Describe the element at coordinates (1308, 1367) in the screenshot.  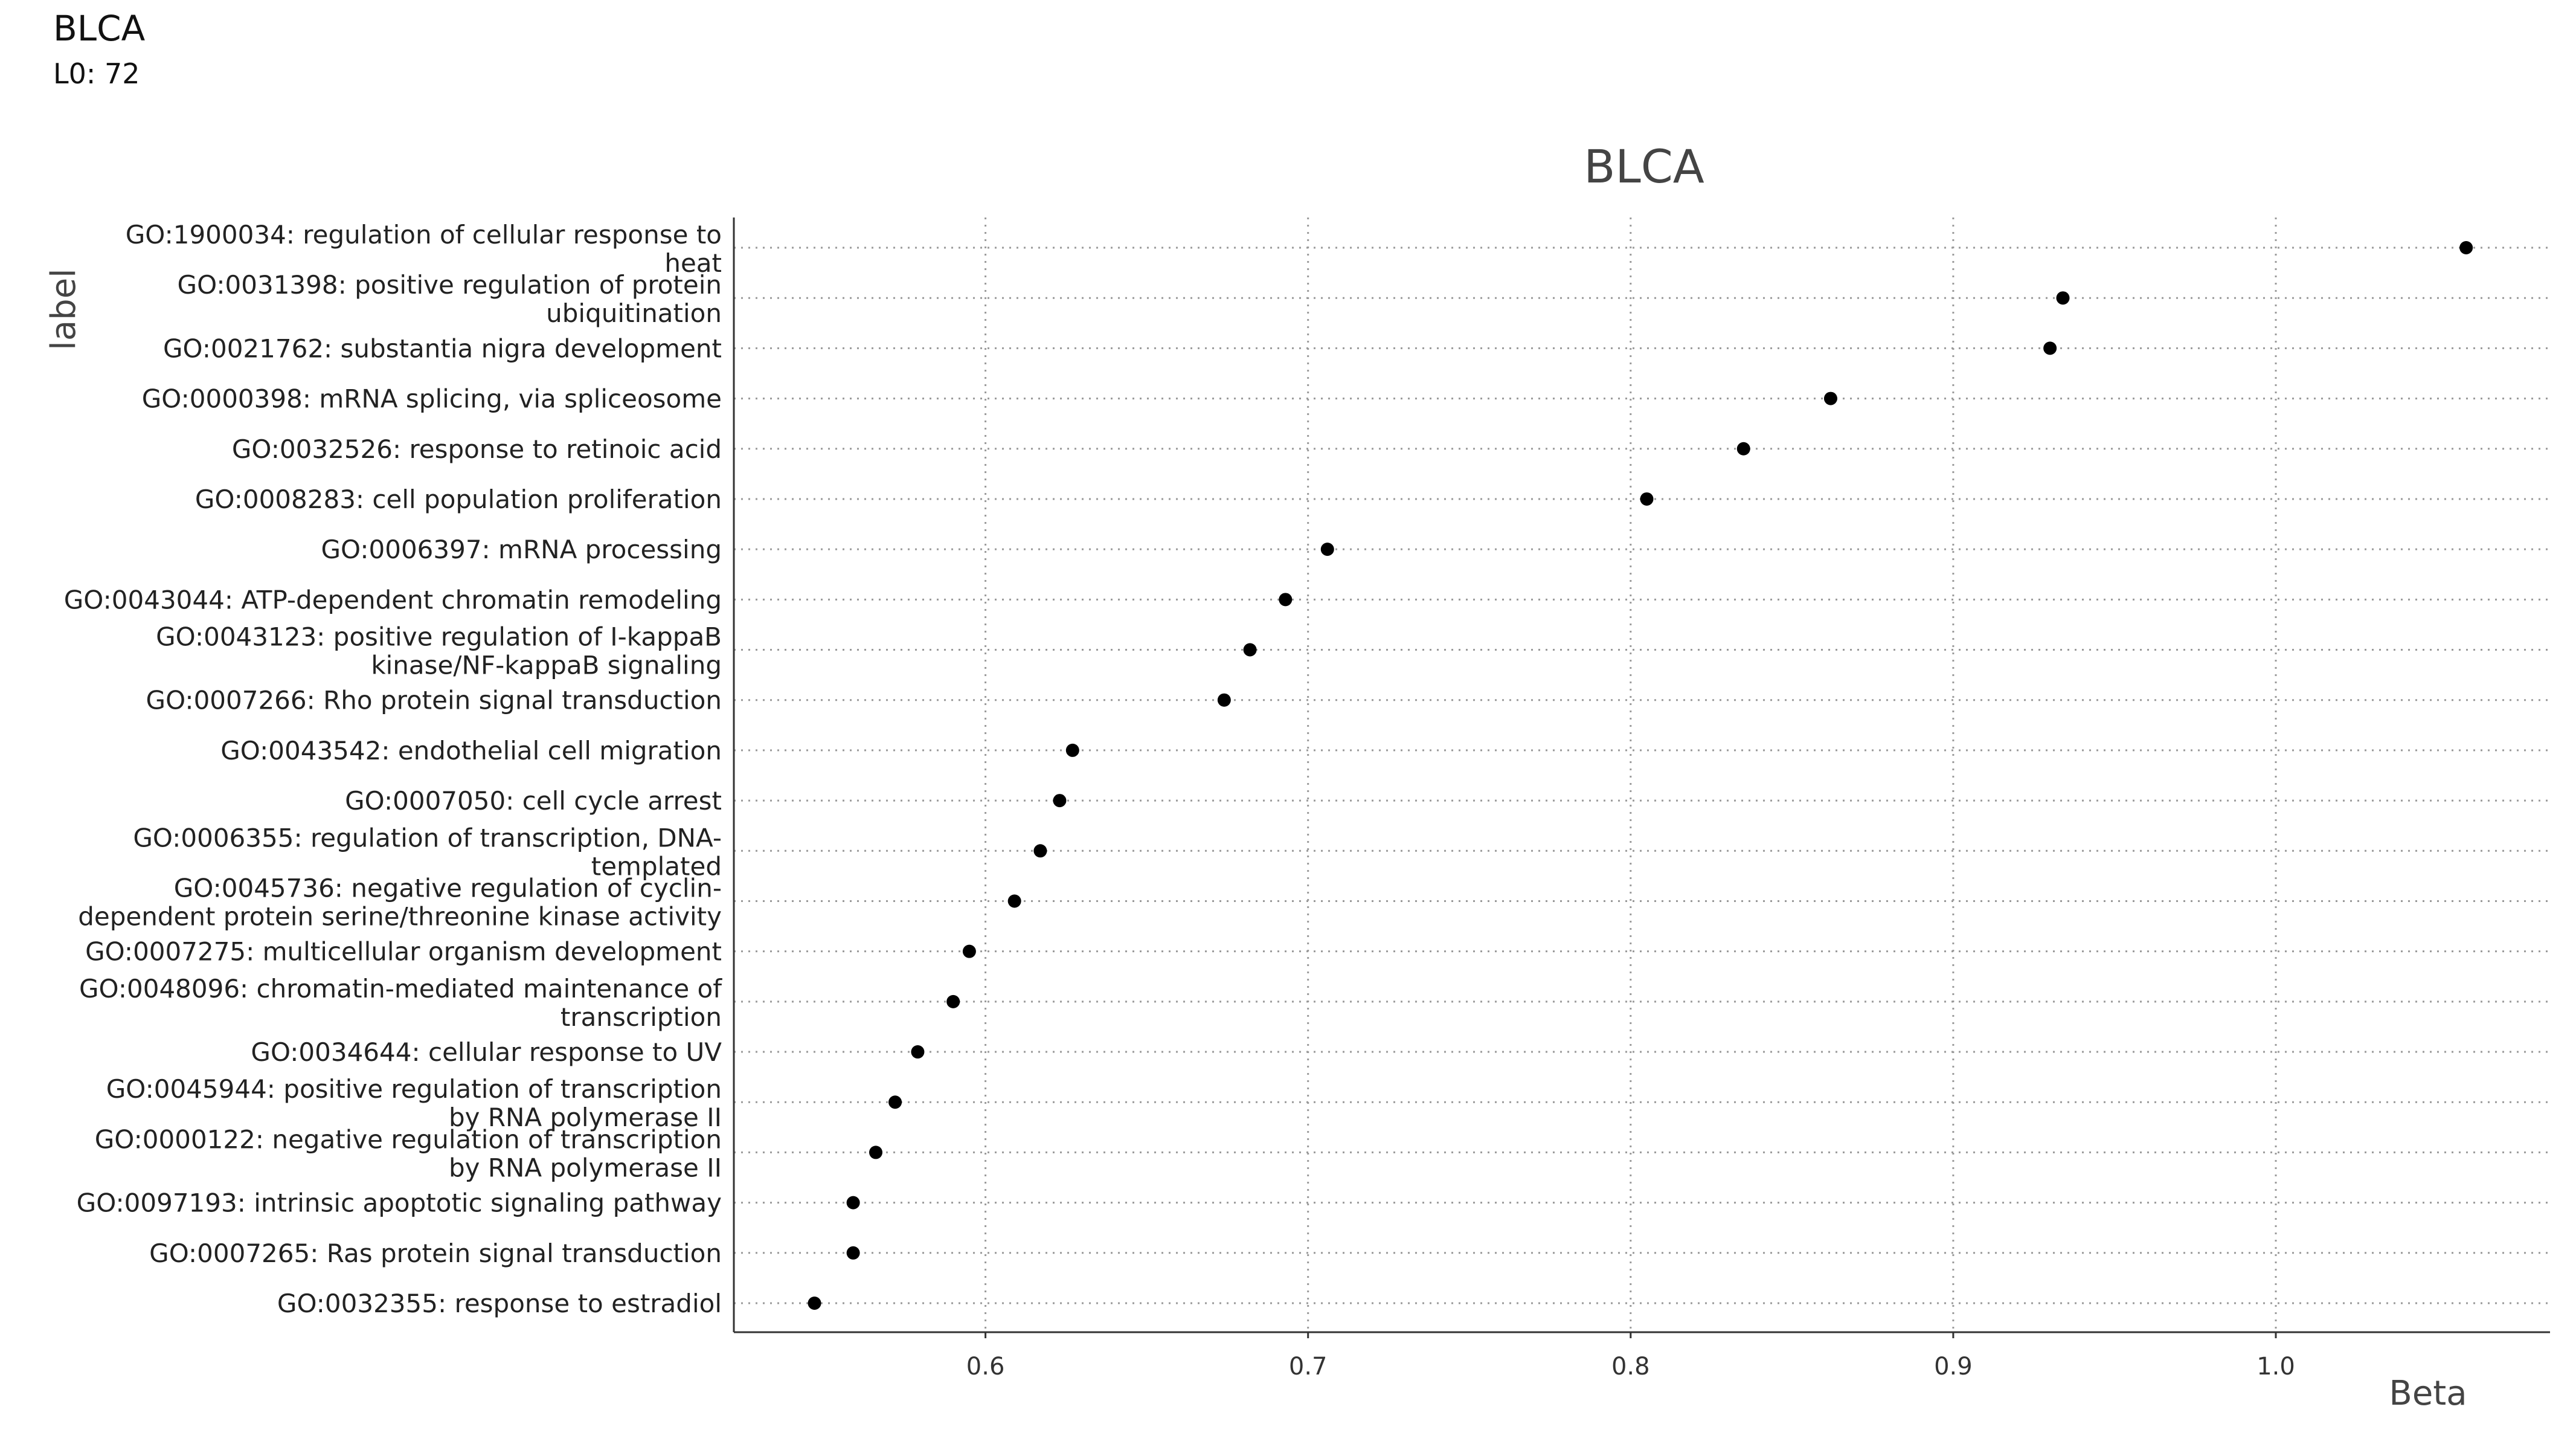
I see `x-tick-label: 0.7` at that location.